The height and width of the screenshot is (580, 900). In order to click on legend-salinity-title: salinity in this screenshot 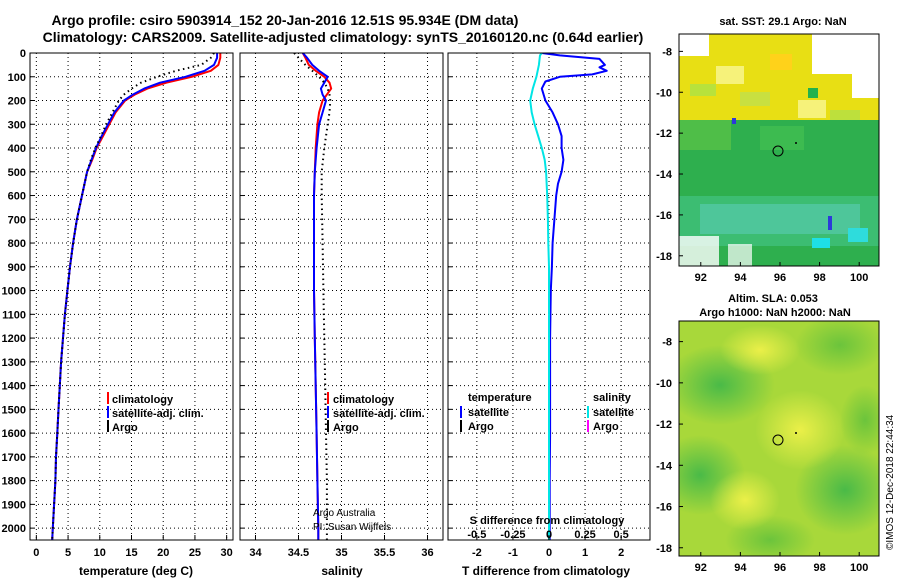, I will do `click(612, 398)`.